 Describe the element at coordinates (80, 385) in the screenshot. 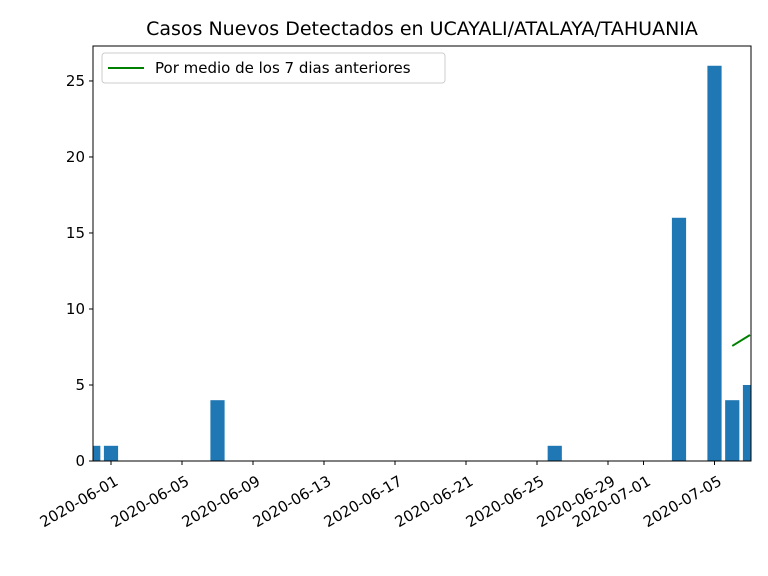

I see `y-tick-label: 5` at that location.